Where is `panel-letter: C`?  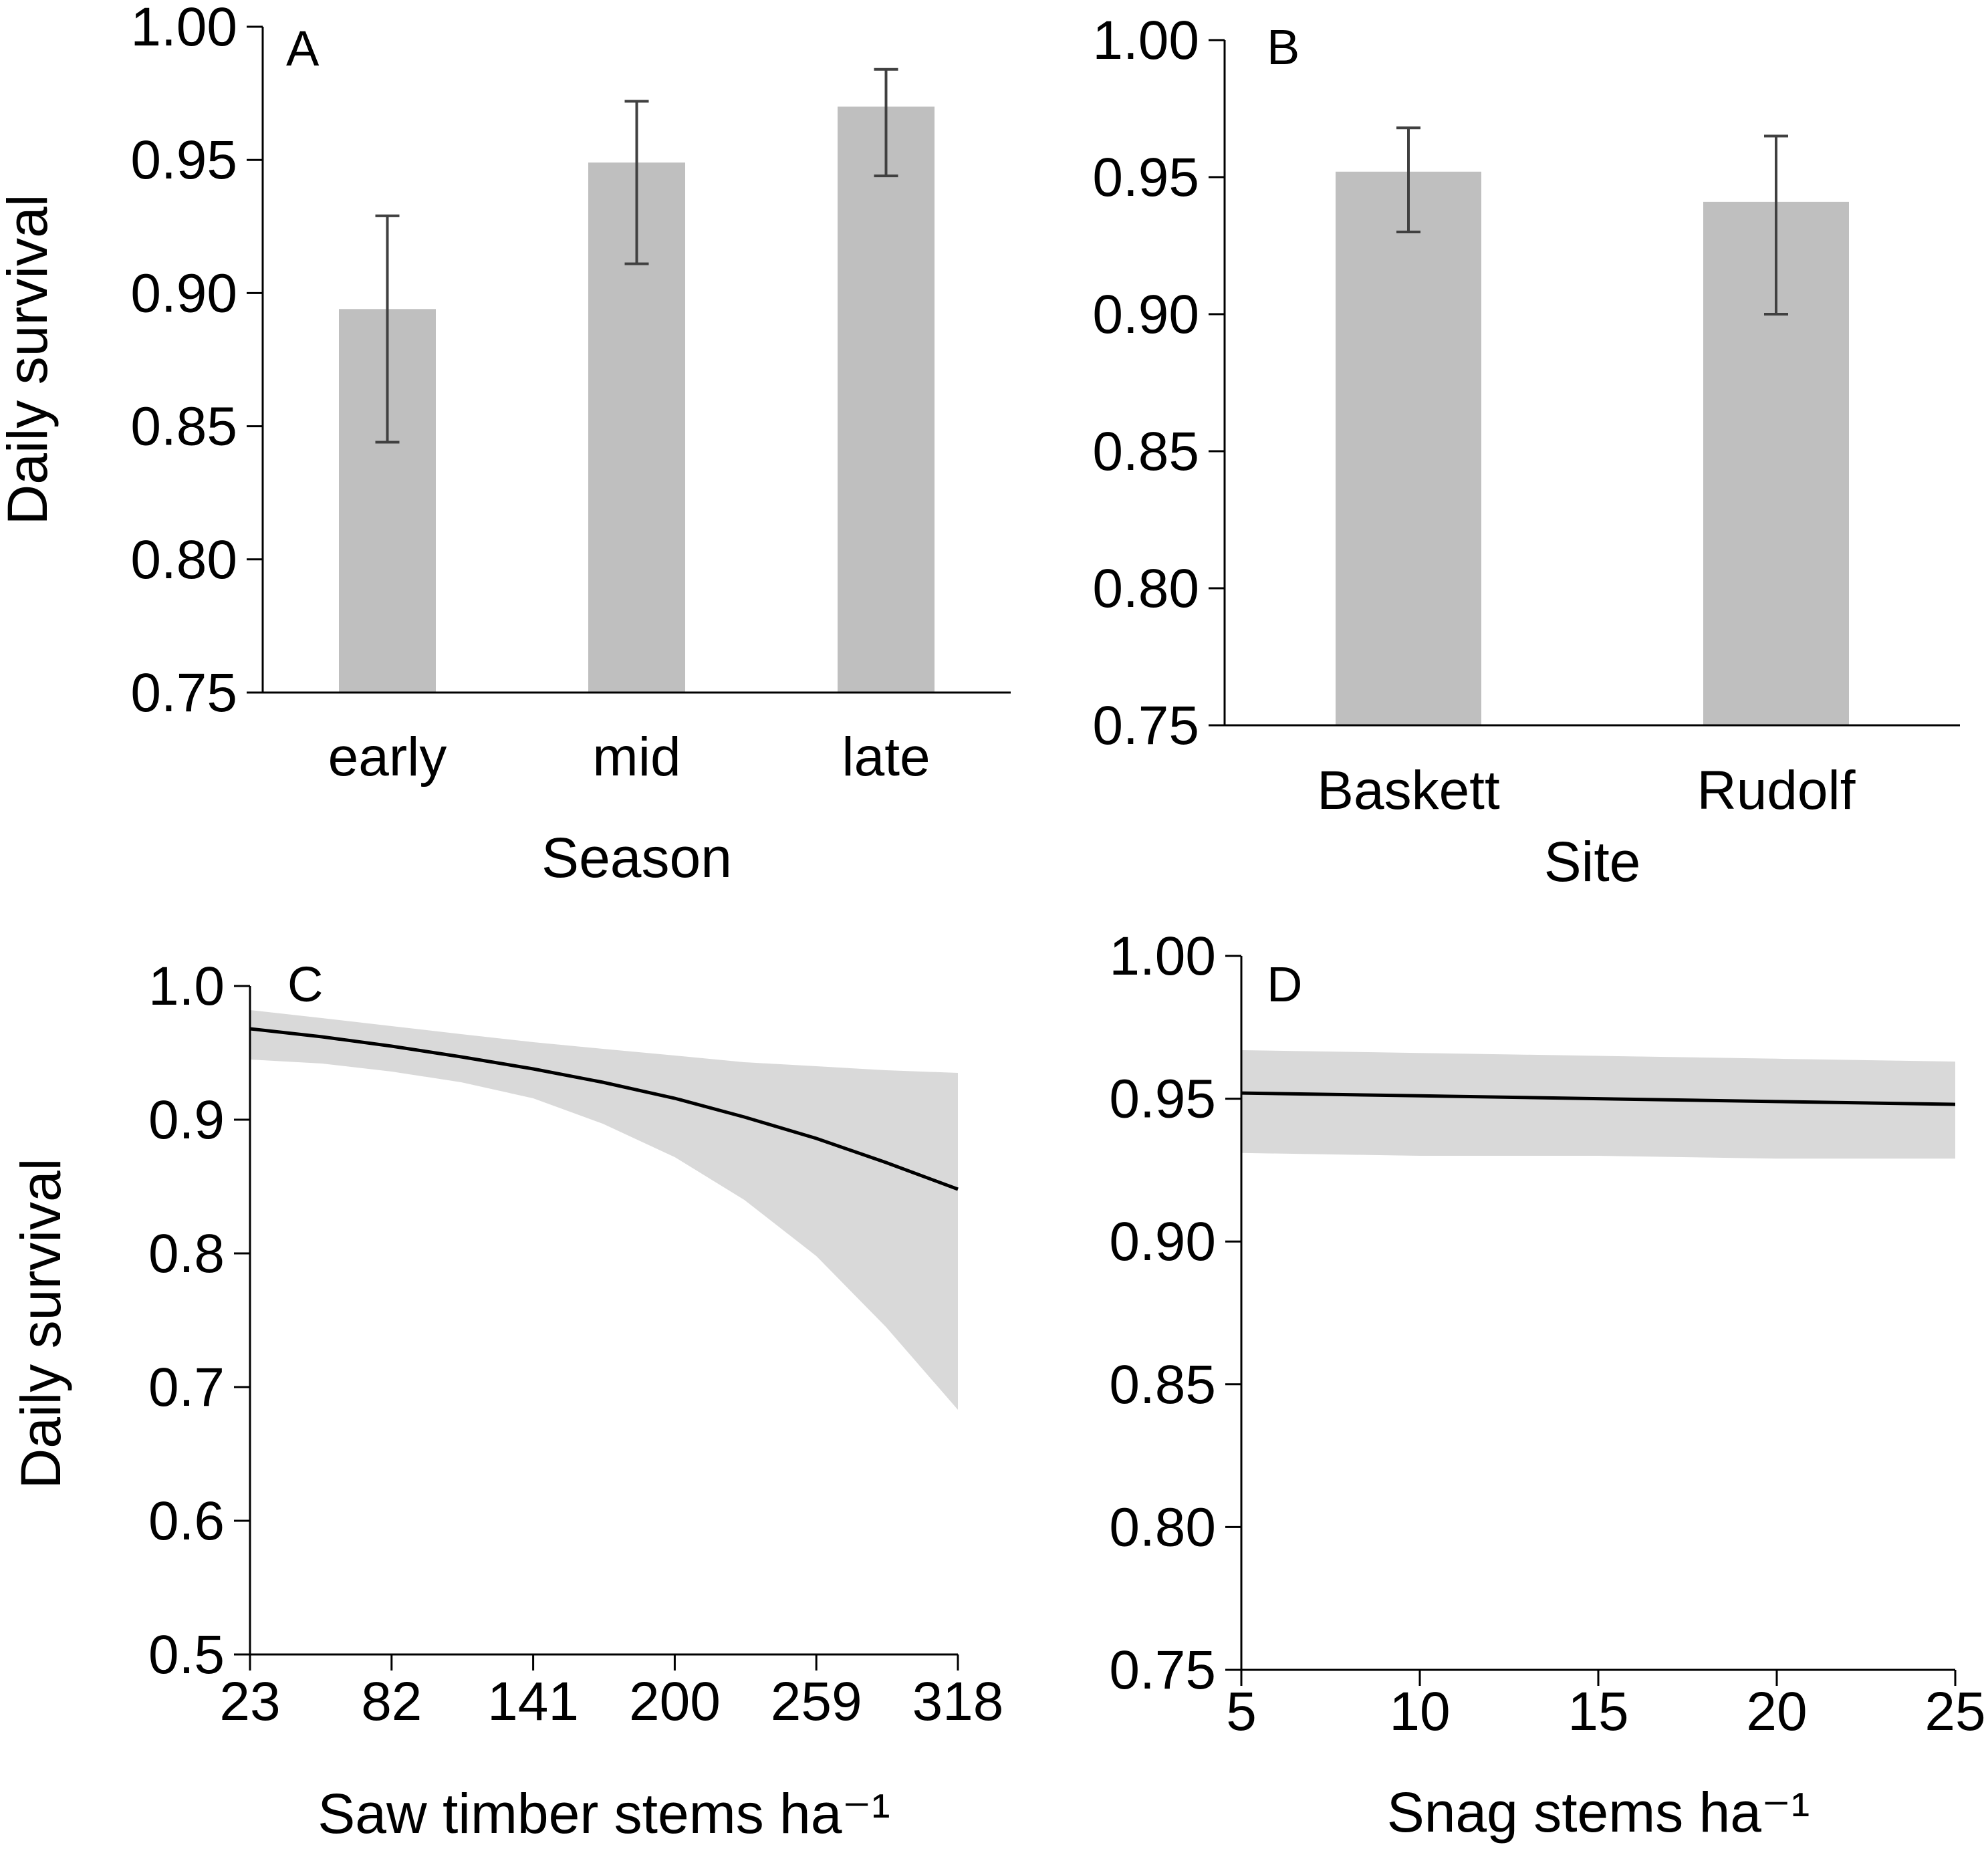
panel-letter: C is located at coordinates (305, 984).